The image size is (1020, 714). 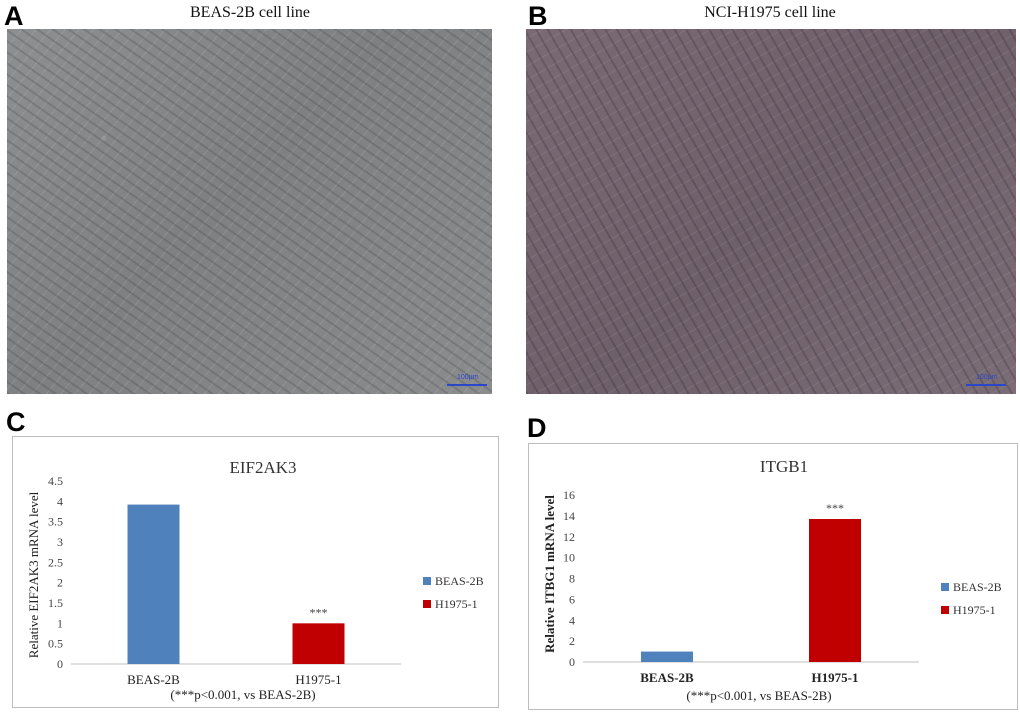 I want to click on y-tick-label: 6, so click(x=572, y=599).